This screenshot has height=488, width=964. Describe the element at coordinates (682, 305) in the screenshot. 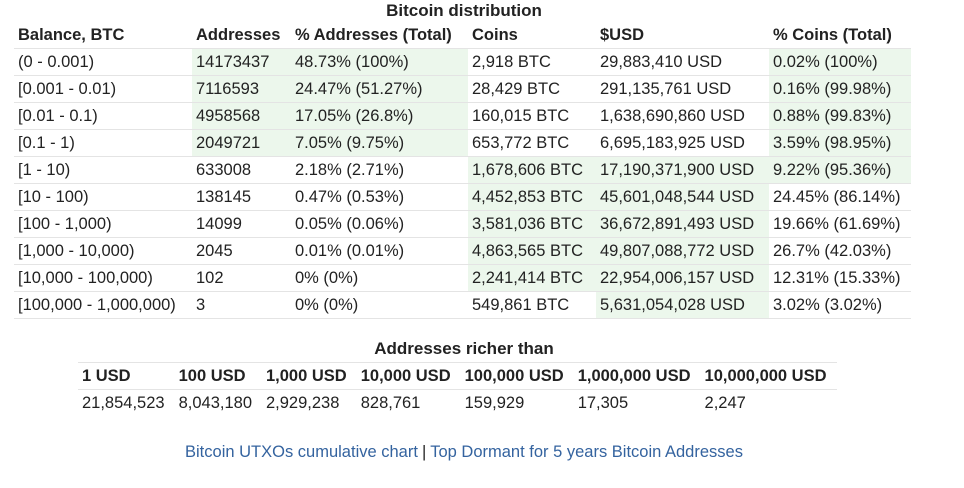

I see `cell-usd: 5,631,054,028 USD` at that location.